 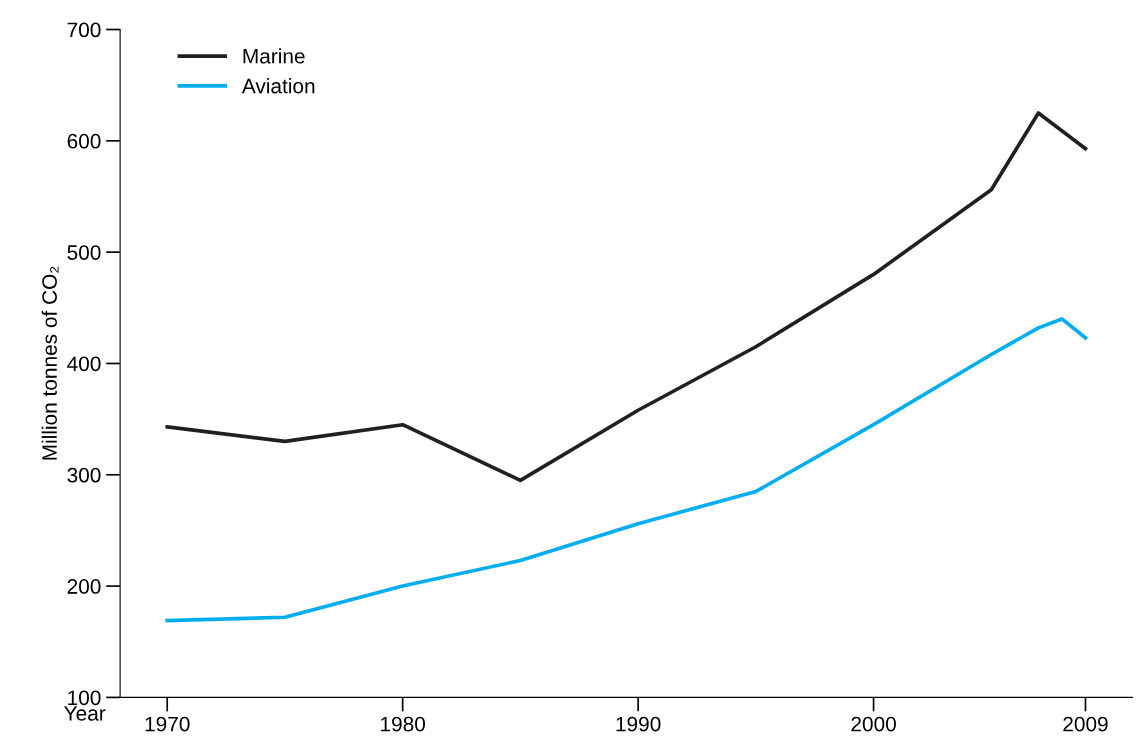 What do you see at coordinates (873, 724) in the screenshot?
I see `x-tick-label: 2000` at bounding box center [873, 724].